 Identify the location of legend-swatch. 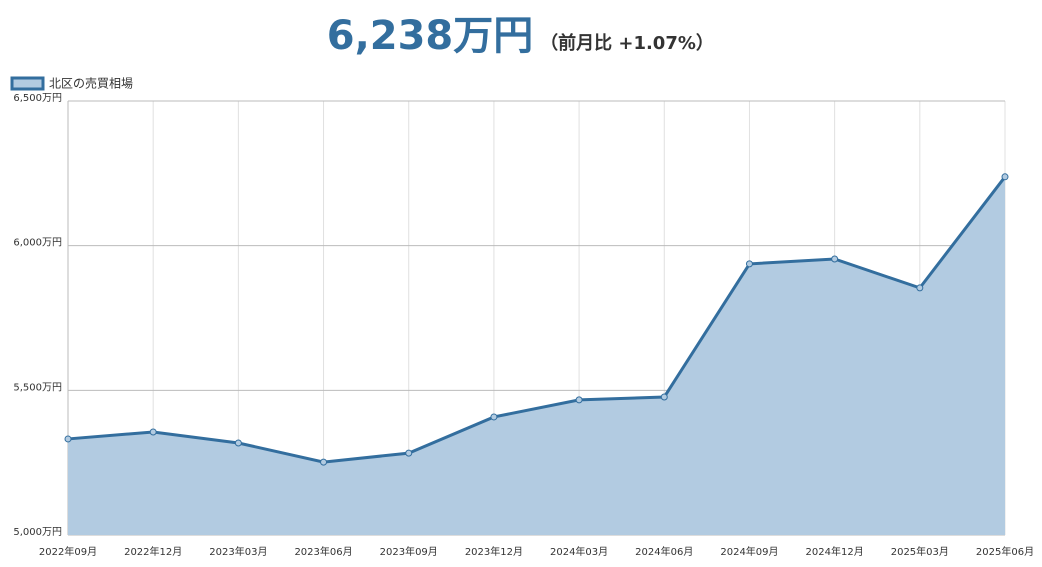
(27, 83).